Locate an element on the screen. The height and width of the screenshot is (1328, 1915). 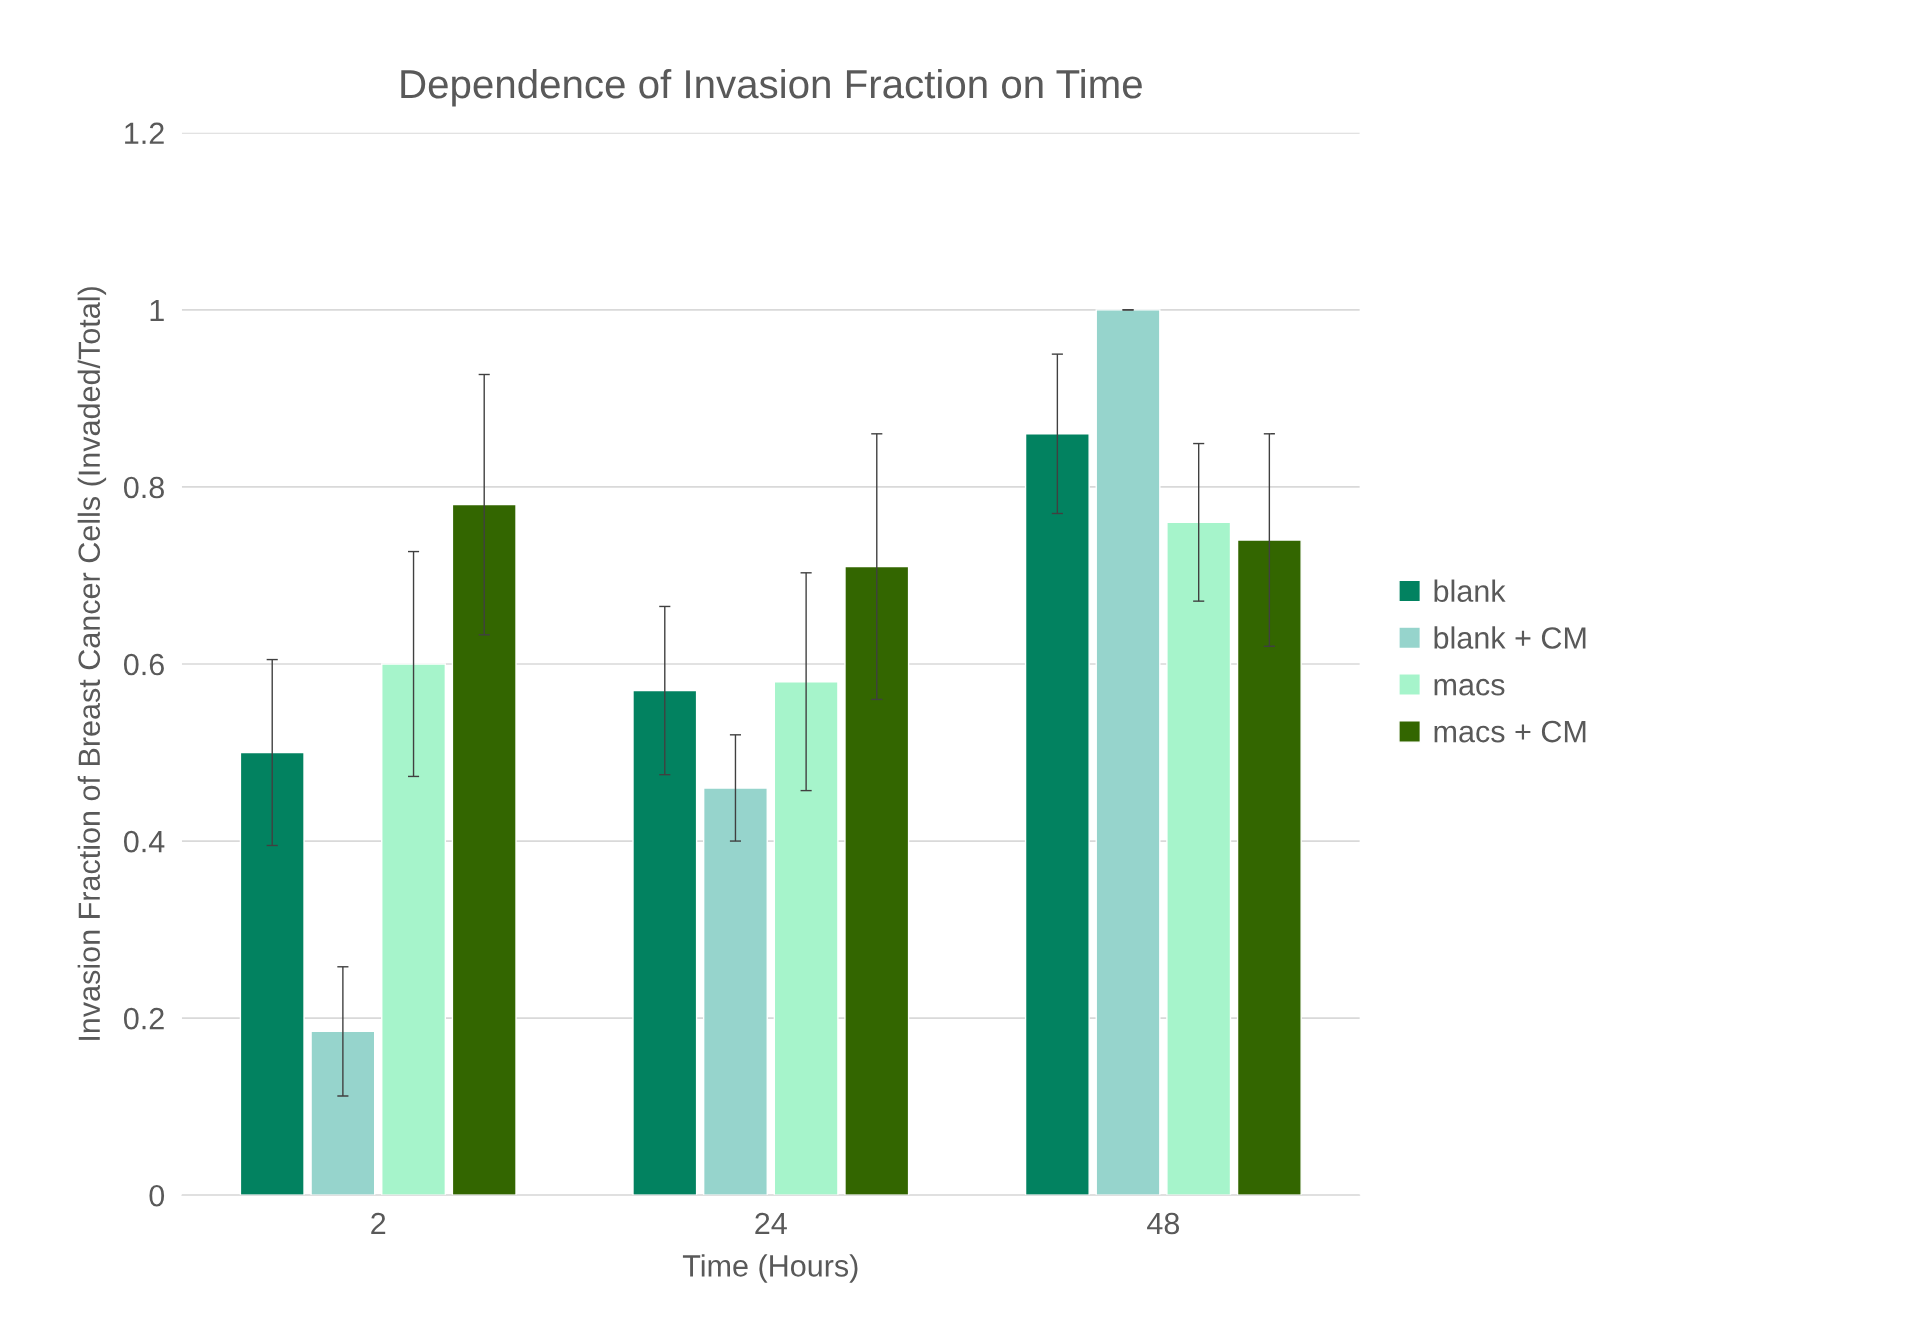
x-axis-title: Time (Hours) is located at coordinates (770, 1268).